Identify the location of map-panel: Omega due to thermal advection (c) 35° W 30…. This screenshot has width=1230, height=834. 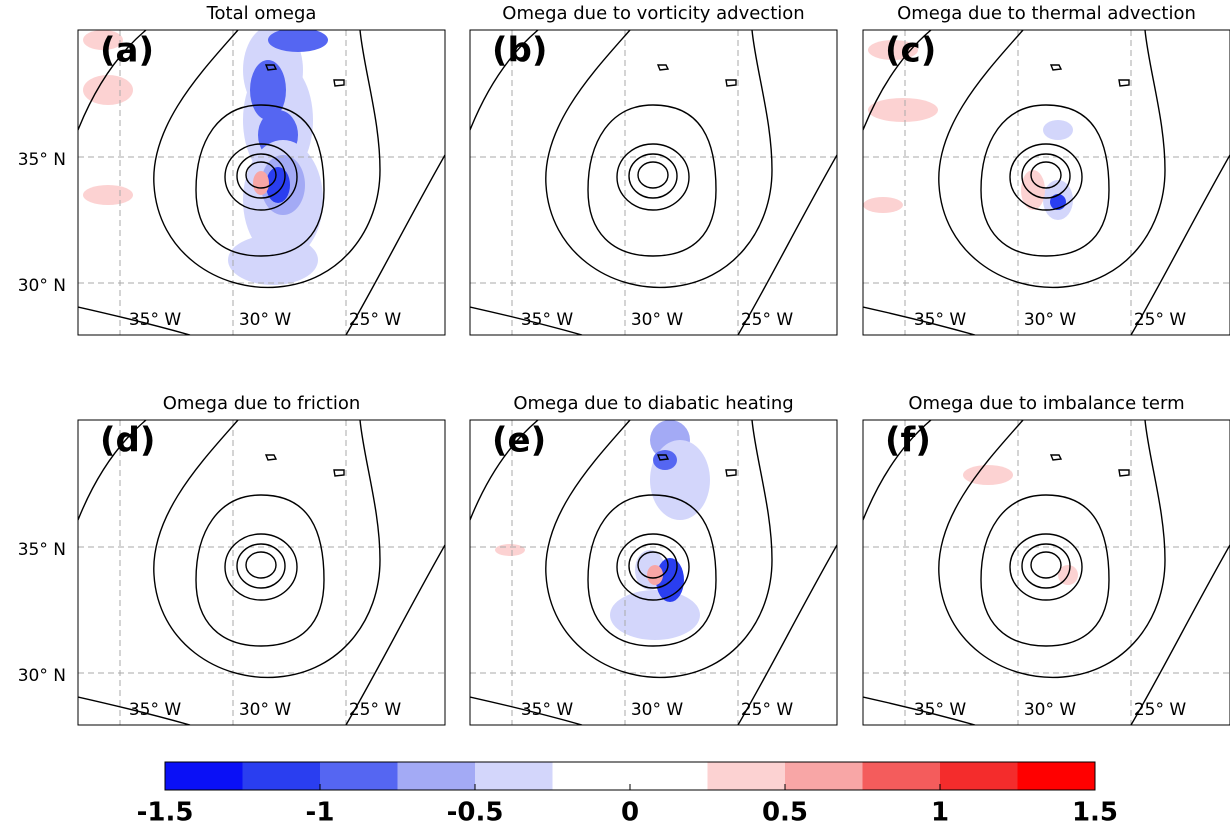
(1046, 169).